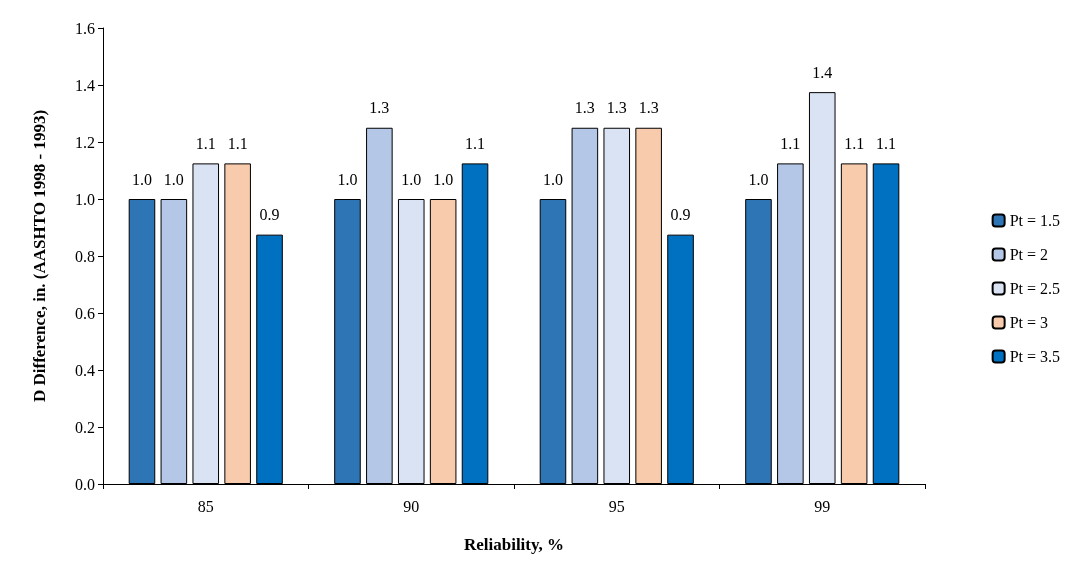 This screenshot has height=577, width=1083. I want to click on legend-label: Pt = 3.5, so click(1035, 356).